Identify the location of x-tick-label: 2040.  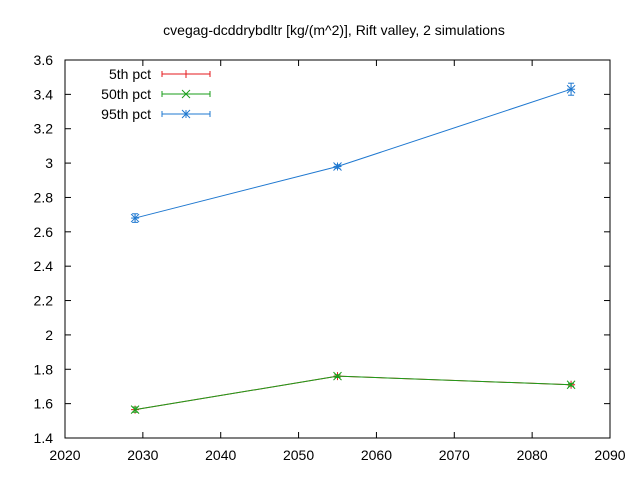
(220, 455).